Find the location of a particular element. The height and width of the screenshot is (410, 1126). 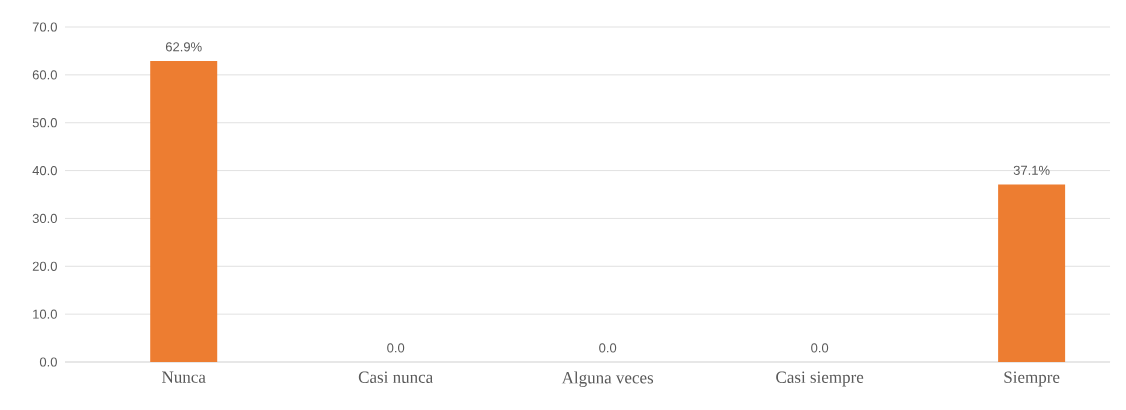

x-tick-label: Nunca is located at coordinates (184, 377).